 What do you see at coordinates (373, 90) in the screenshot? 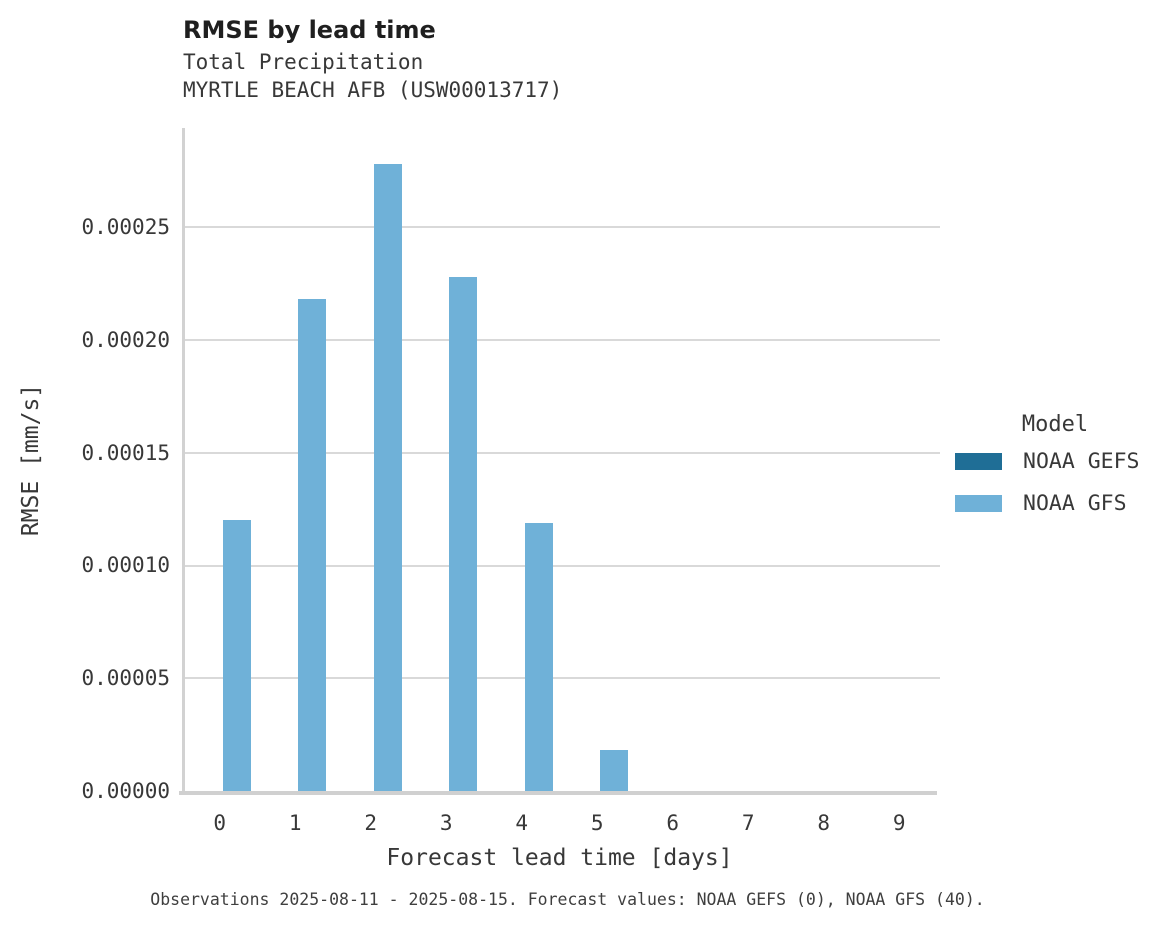
I see `chart-subtitle-station: MYRTLE BEACH AFB (USW00013717)` at bounding box center [373, 90].